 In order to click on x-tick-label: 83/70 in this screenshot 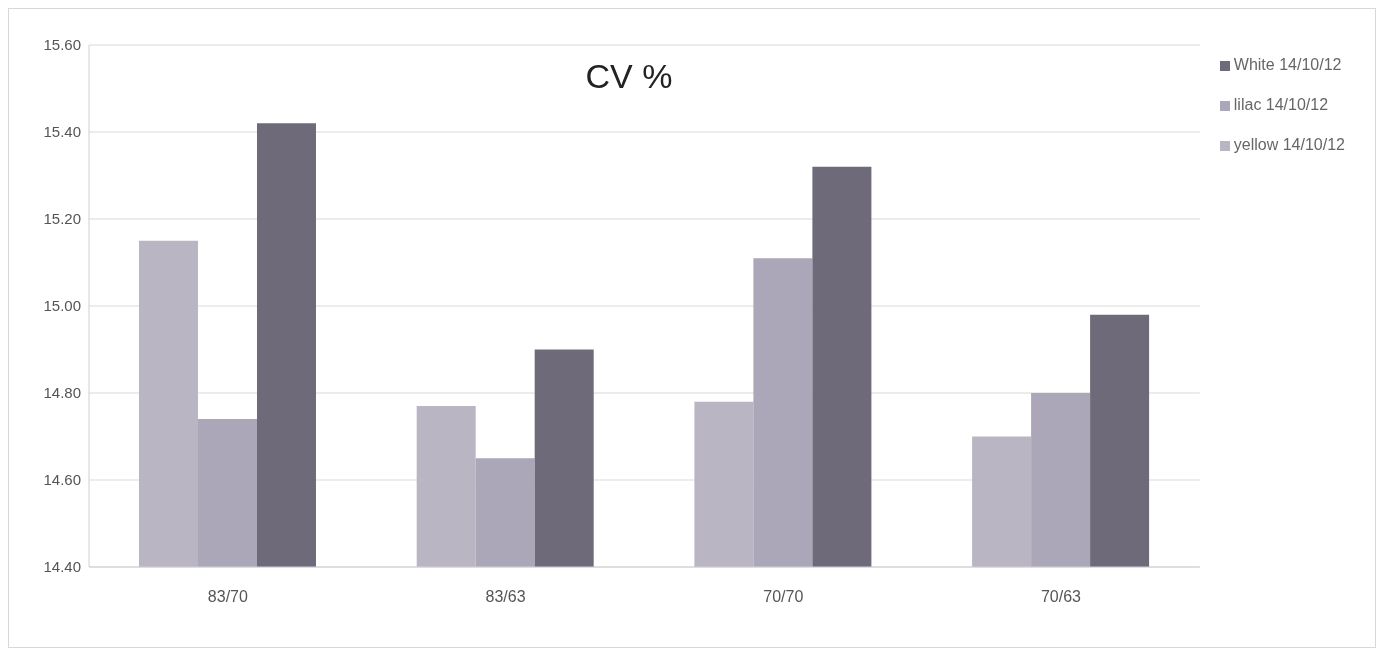, I will do `click(227, 597)`.